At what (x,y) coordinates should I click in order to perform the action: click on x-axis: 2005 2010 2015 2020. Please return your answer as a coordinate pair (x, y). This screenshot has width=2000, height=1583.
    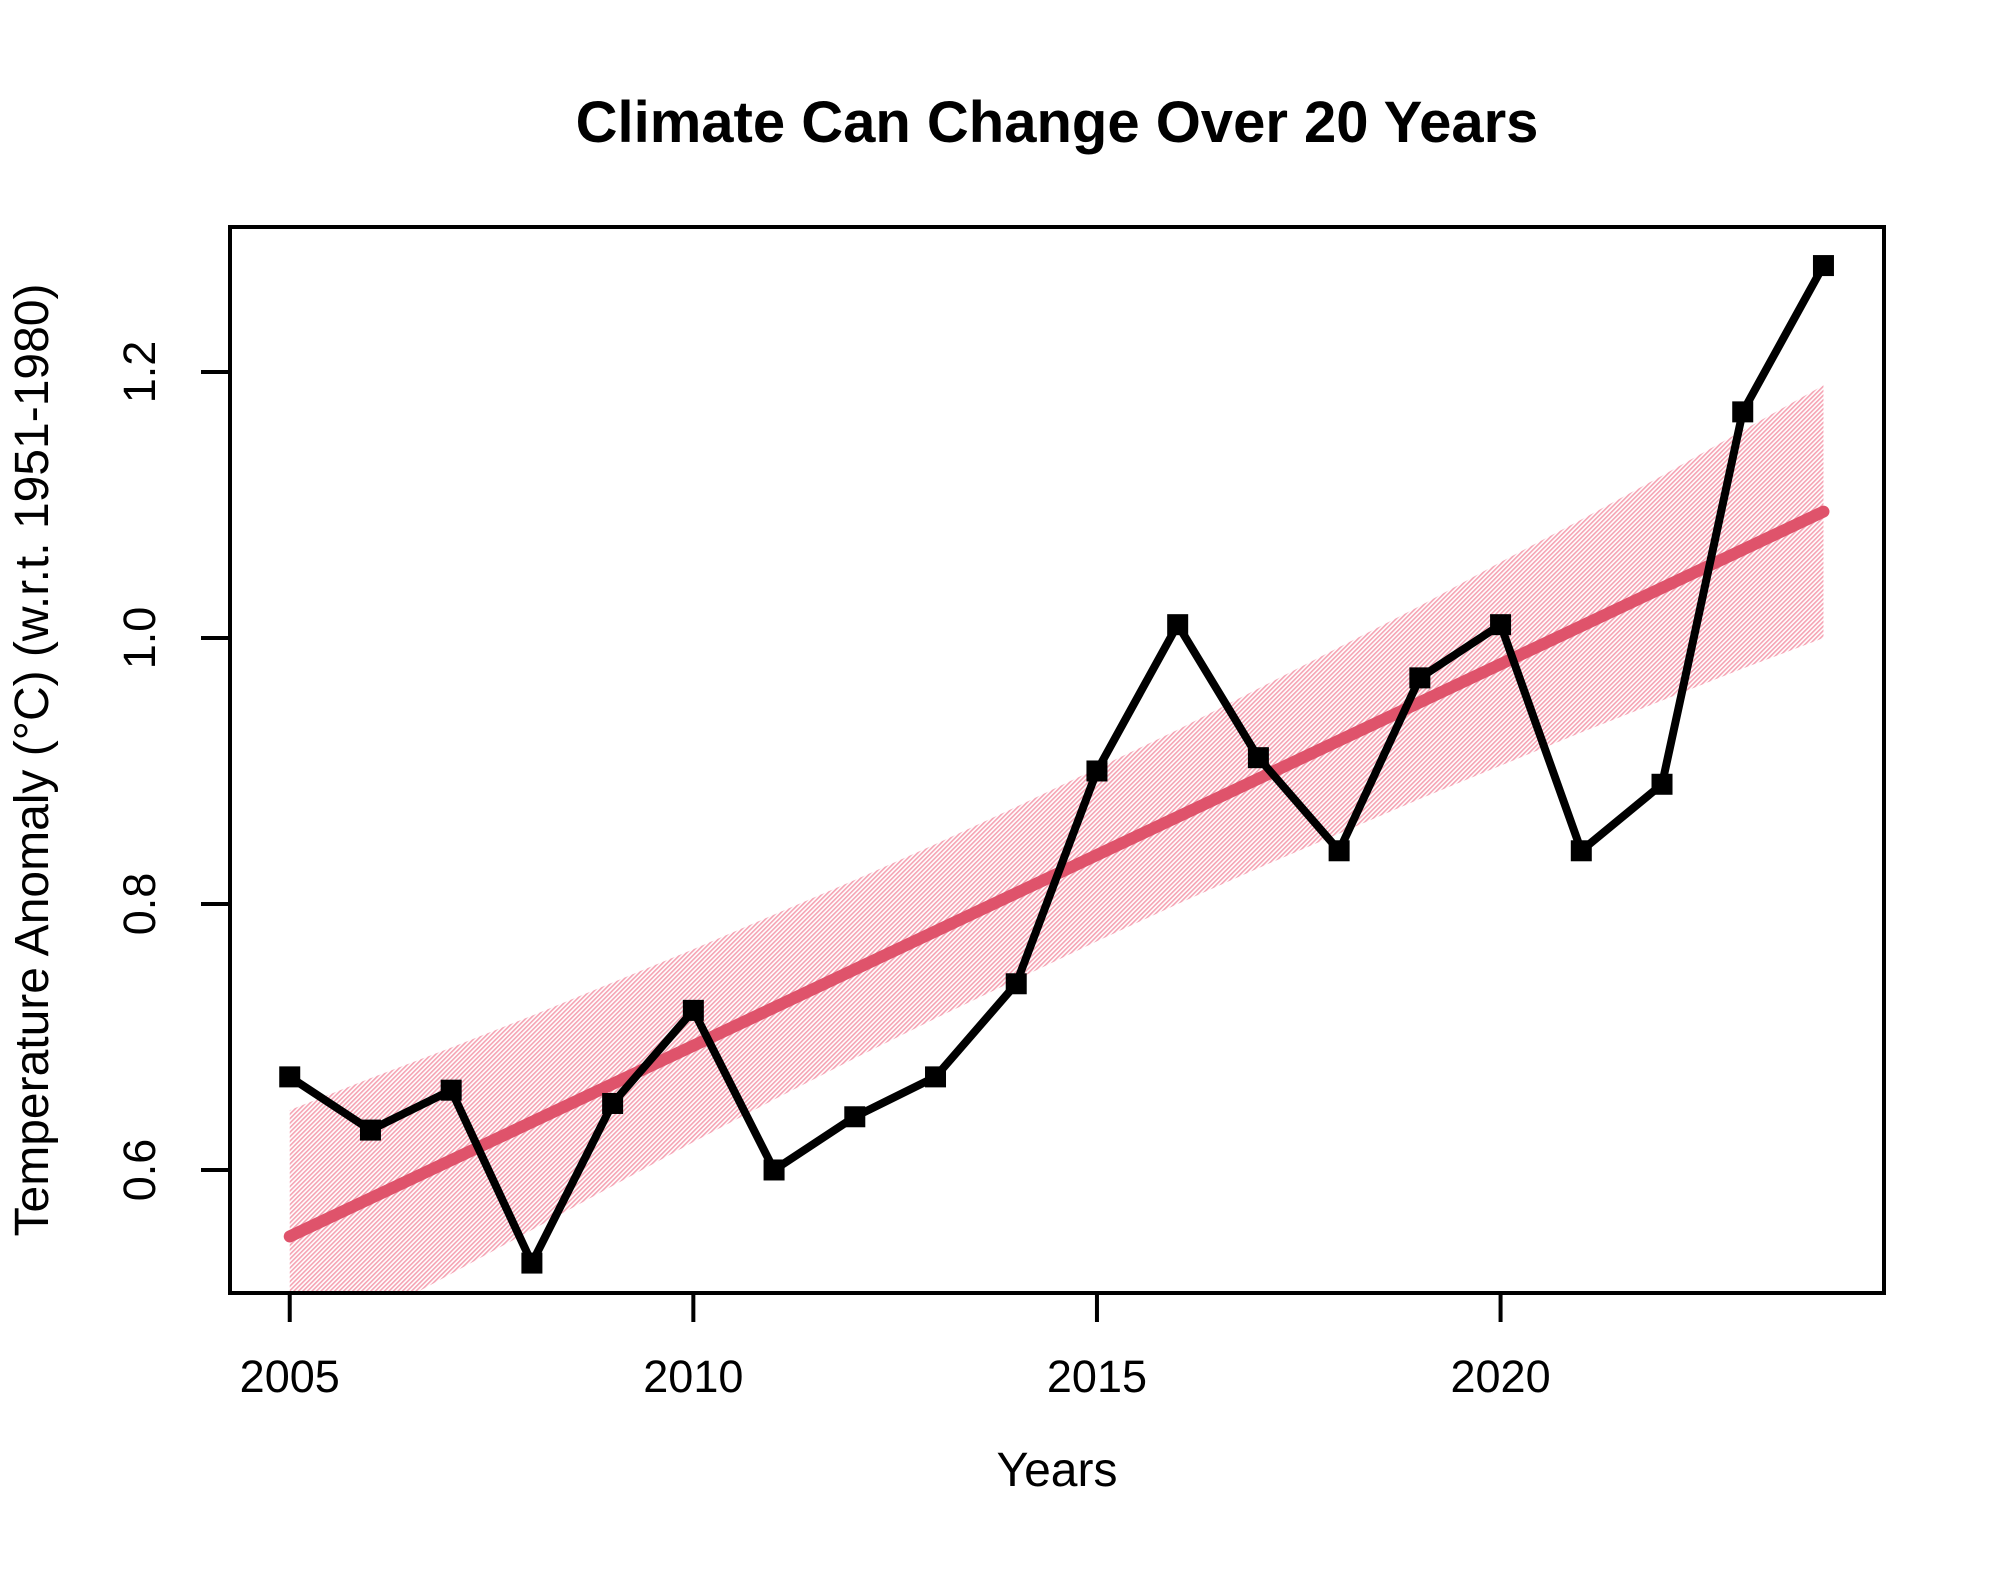
    Looking at the image, I should click on (895, 1347).